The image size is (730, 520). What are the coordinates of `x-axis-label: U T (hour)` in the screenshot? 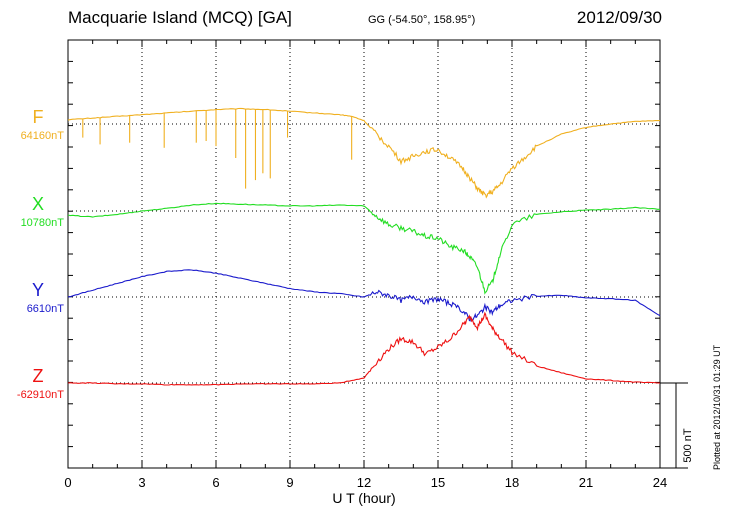 It's located at (363, 498).